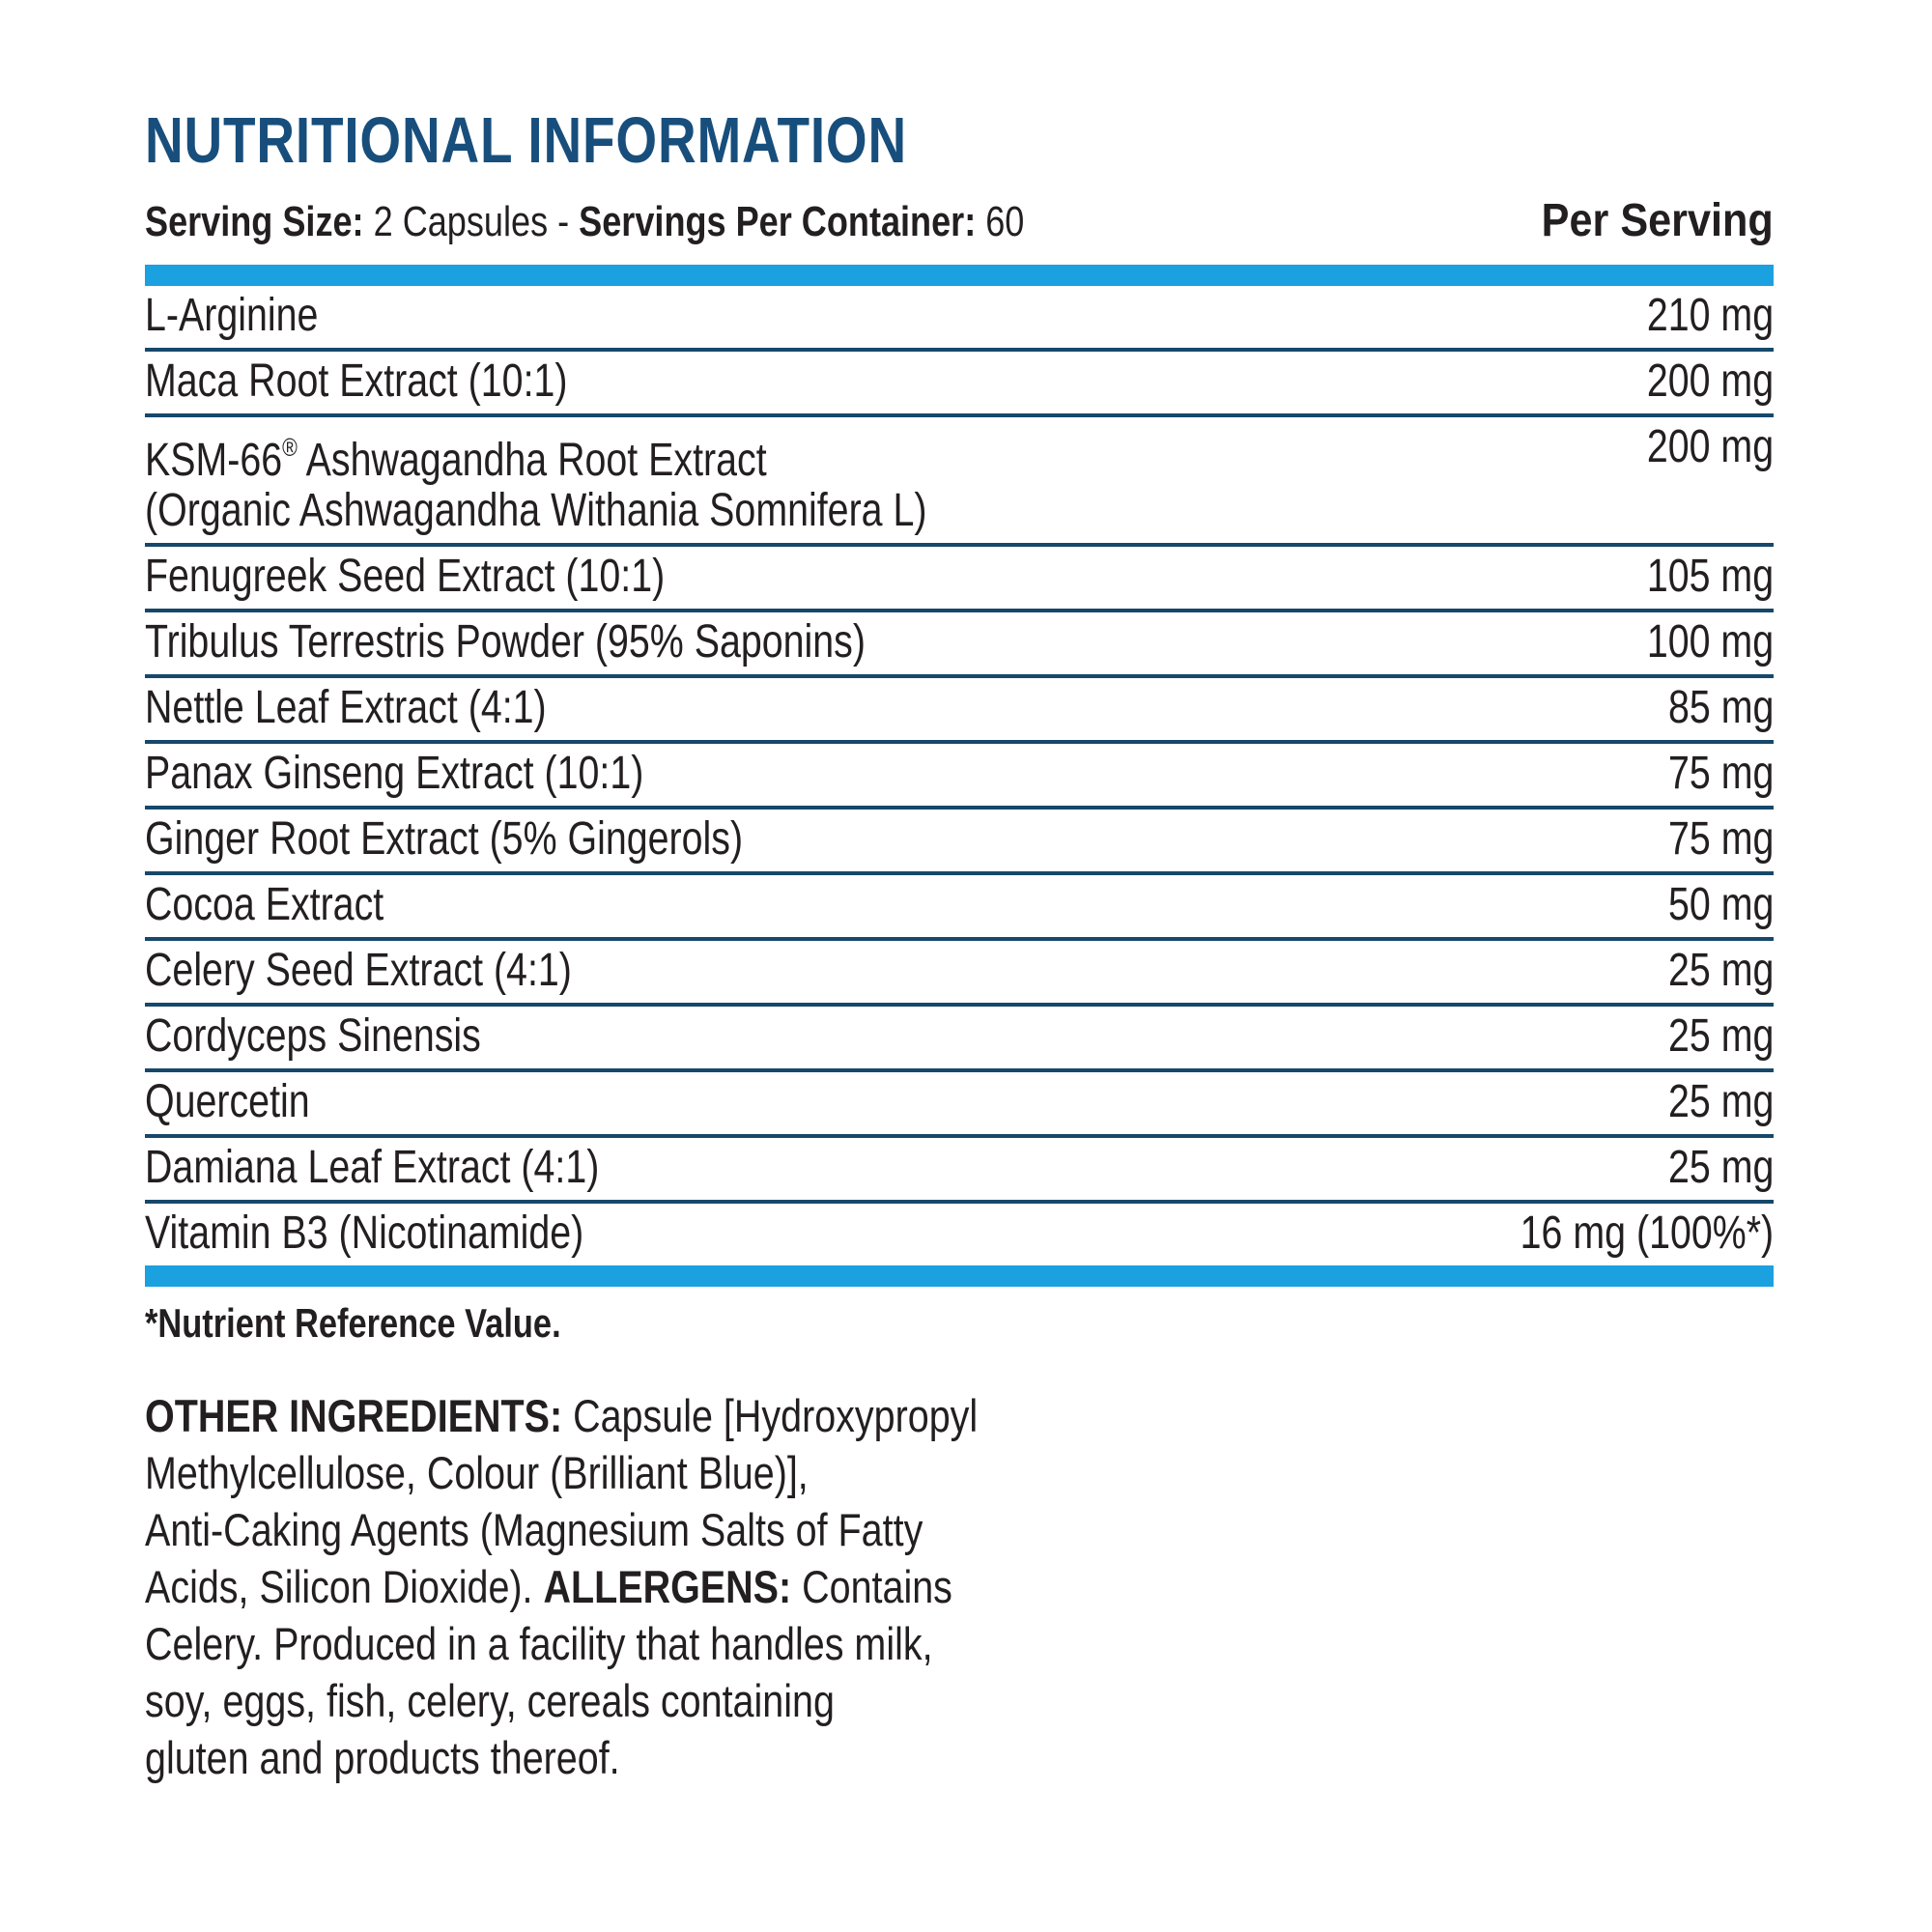 Image resolution: width=1932 pixels, height=1932 pixels. I want to click on servings-per-container-label: Servings Per Container:, so click(778, 221).